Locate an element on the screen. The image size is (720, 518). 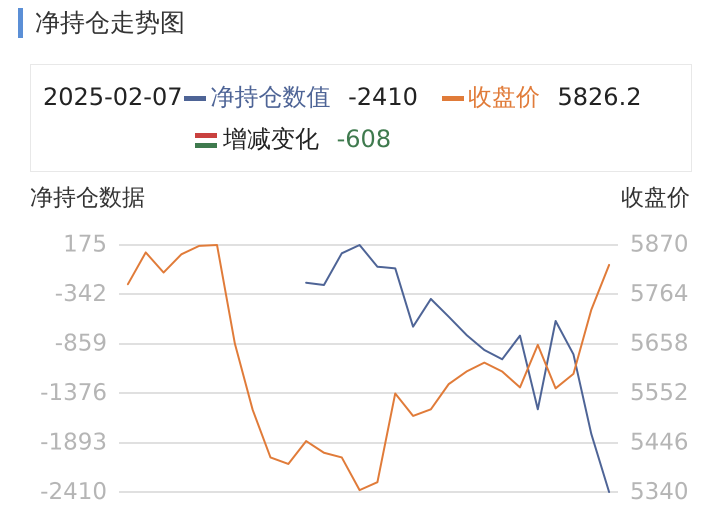
chart-title: 净持仓走势图 is located at coordinates (101, 23).